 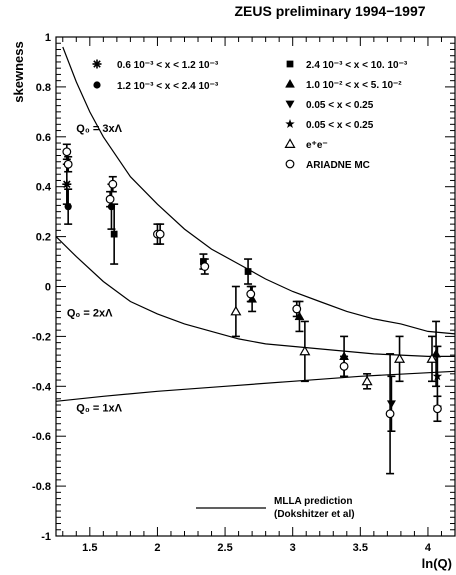 What do you see at coordinates (18, 71) in the screenshot?
I see `y-axis-label: skewness` at bounding box center [18, 71].